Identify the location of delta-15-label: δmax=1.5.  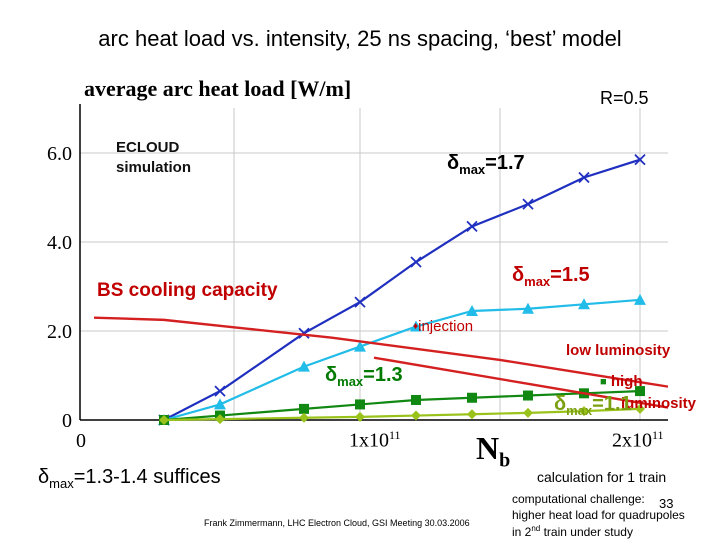
(551, 276).